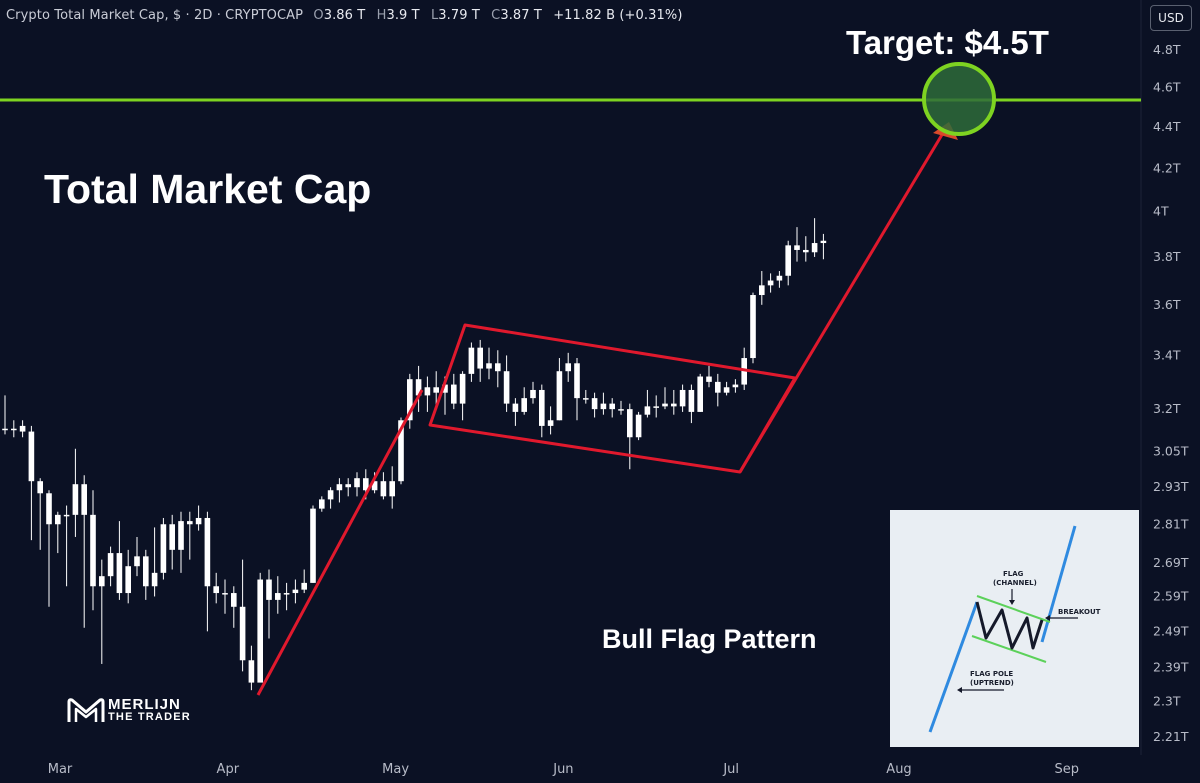 This screenshot has width=1200, height=783. I want to click on inset-flag-arrowhead, so click(1012, 602).